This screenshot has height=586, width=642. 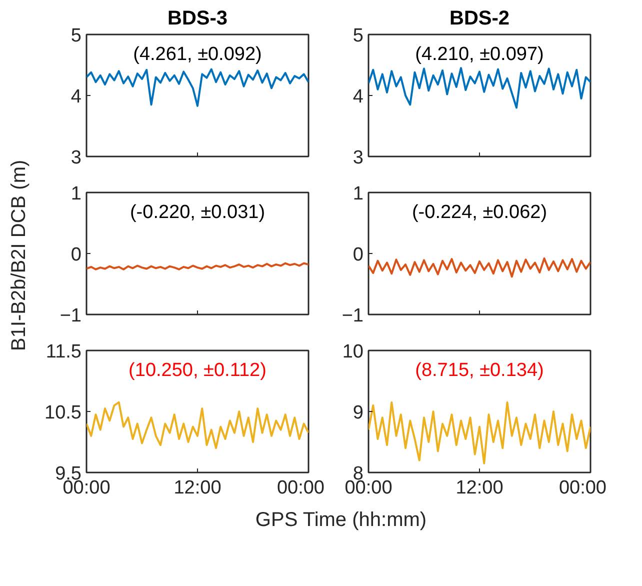 I want to click on y-tick-label: 11.5, so click(x=64, y=352).